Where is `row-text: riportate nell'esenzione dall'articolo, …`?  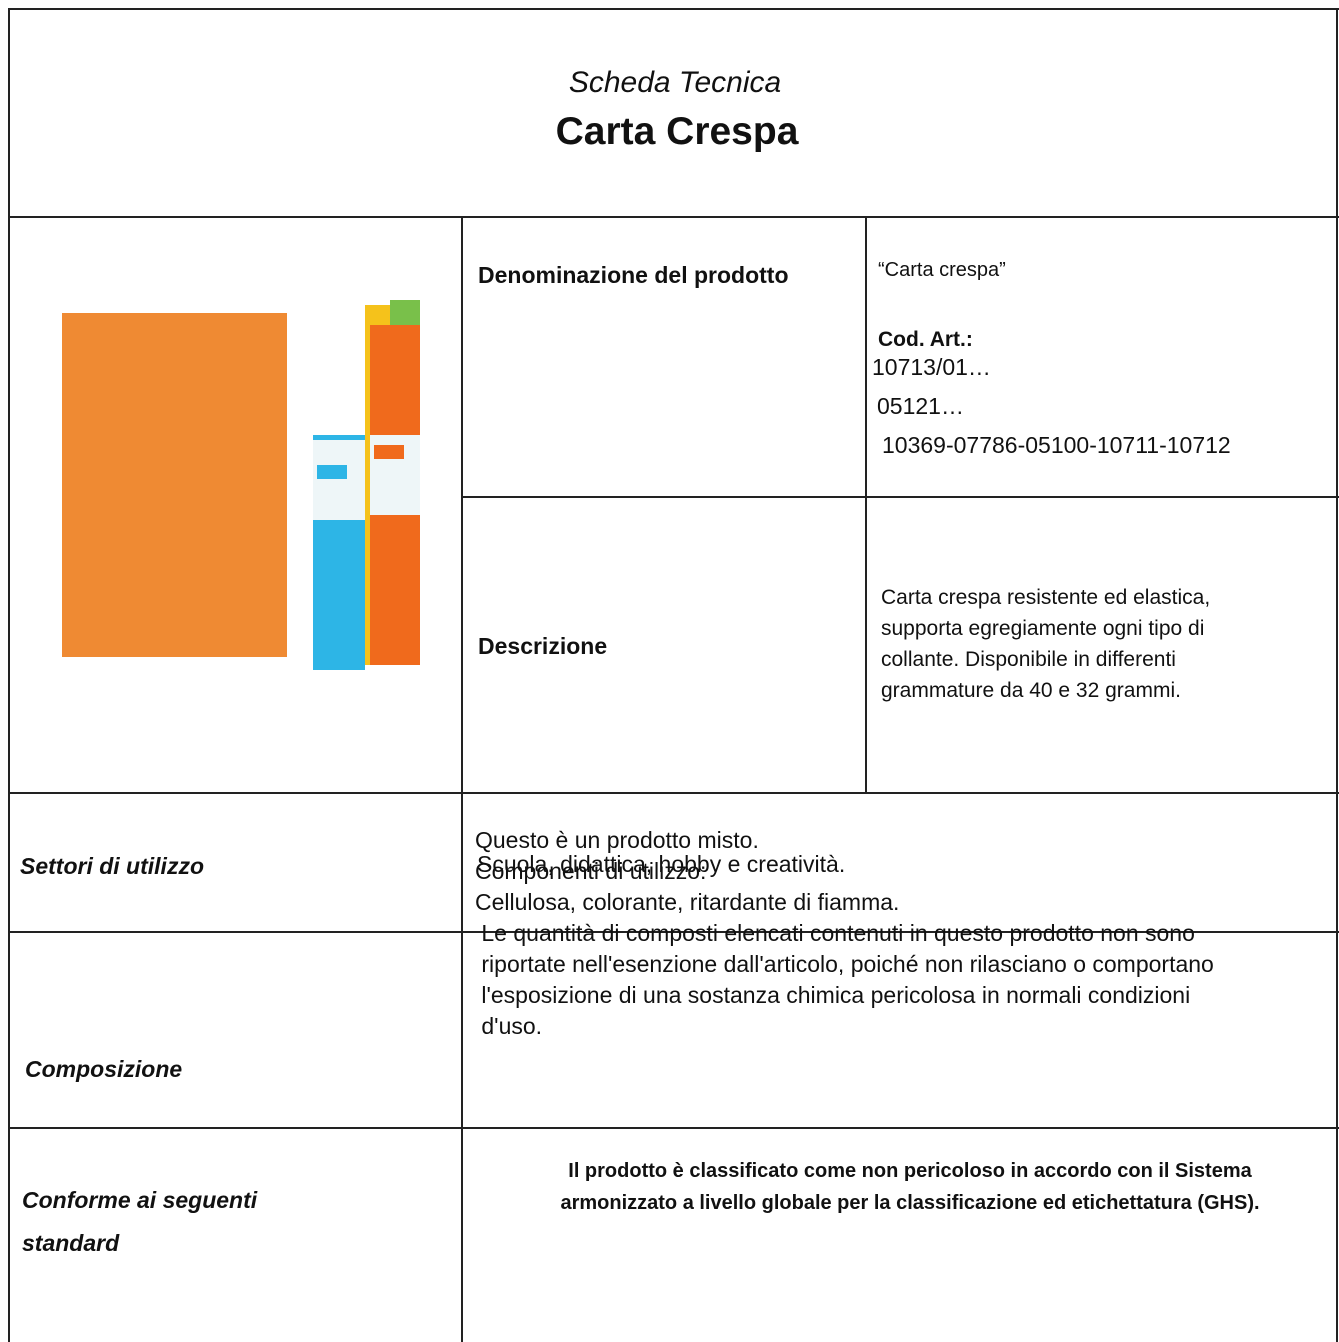
row-text: riportate nell'esenzione dall'articolo, … is located at coordinates (844, 964).